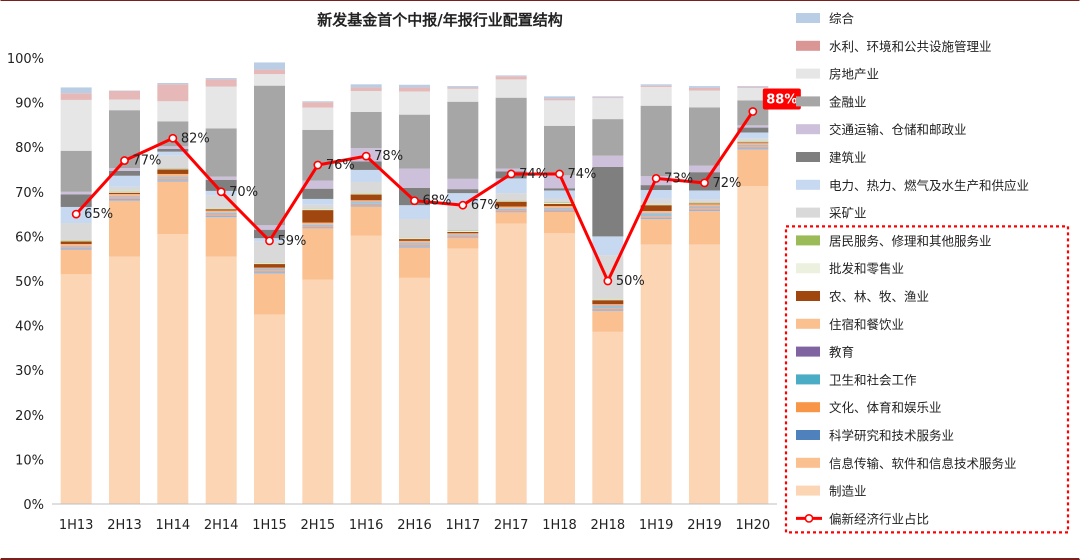 The height and width of the screenshot is (560, 1080). I want to click on legend-label: 农、林、牧、渔业, so click(879, 296).